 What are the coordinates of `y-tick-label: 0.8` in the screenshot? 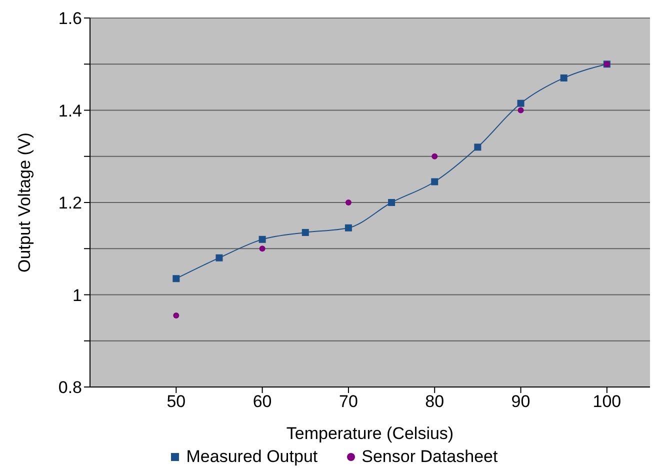 It's located at (70, 388).